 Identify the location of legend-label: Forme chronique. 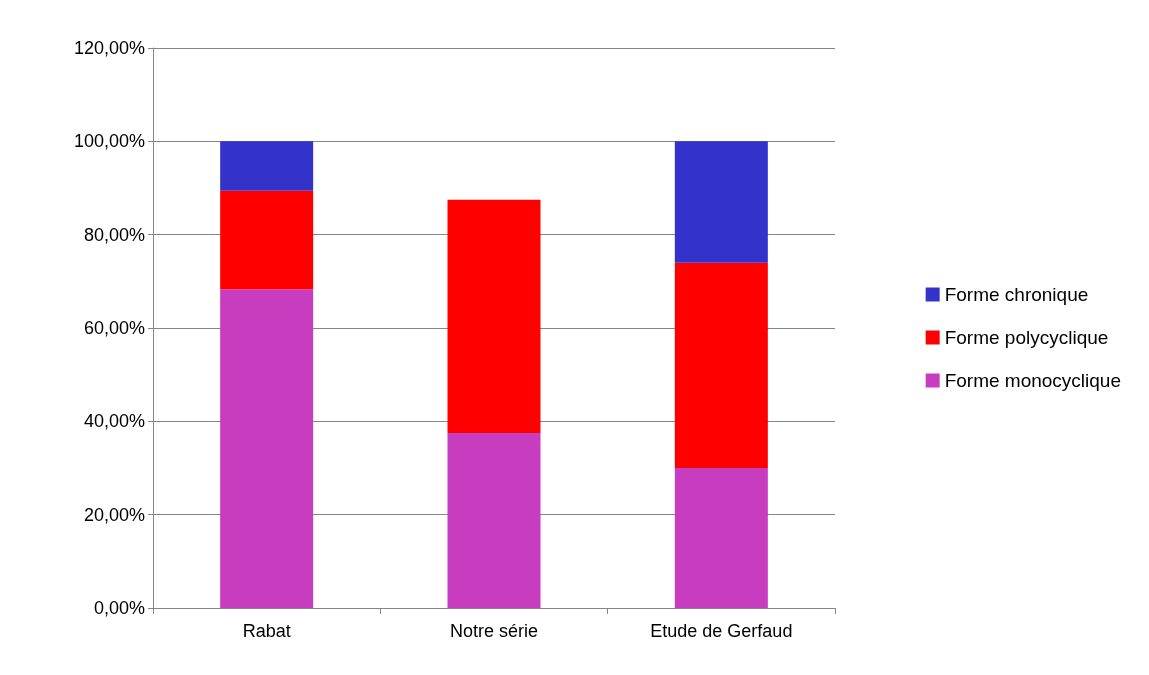
(1016, 294).